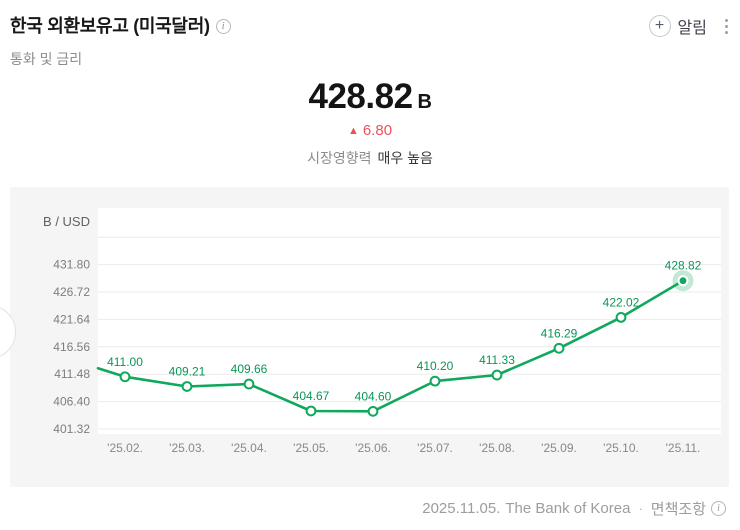  What do you see at coordinates (339, 158) in the screenshot?
I see `impact-label: 시장영향력` at bounding box center [339, 158].